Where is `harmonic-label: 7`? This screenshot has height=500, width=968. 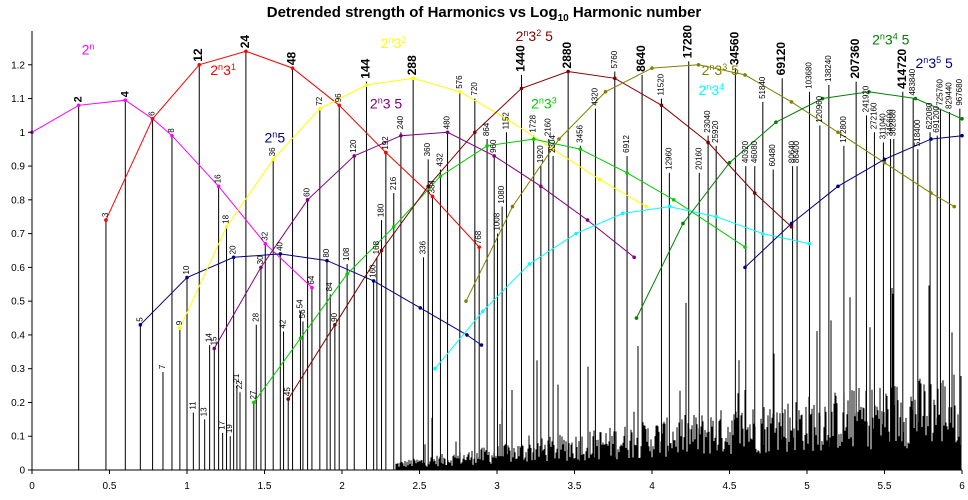 harmonic-label: 7 is located at coordinates (162, 366).